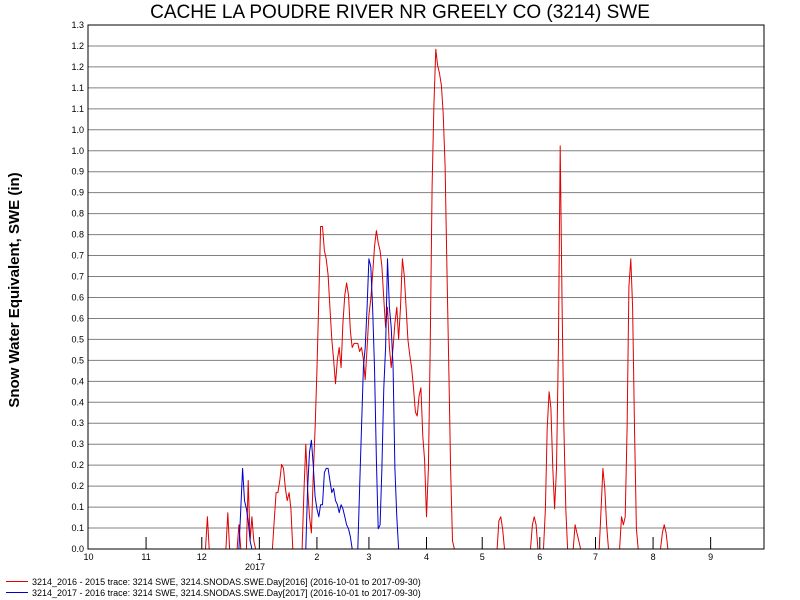 The image size is (800, 600). What do you see at coordinates (539, 557) in the screenshot?
I see `x-tick-label: 6` at bounding box center [539, 557].